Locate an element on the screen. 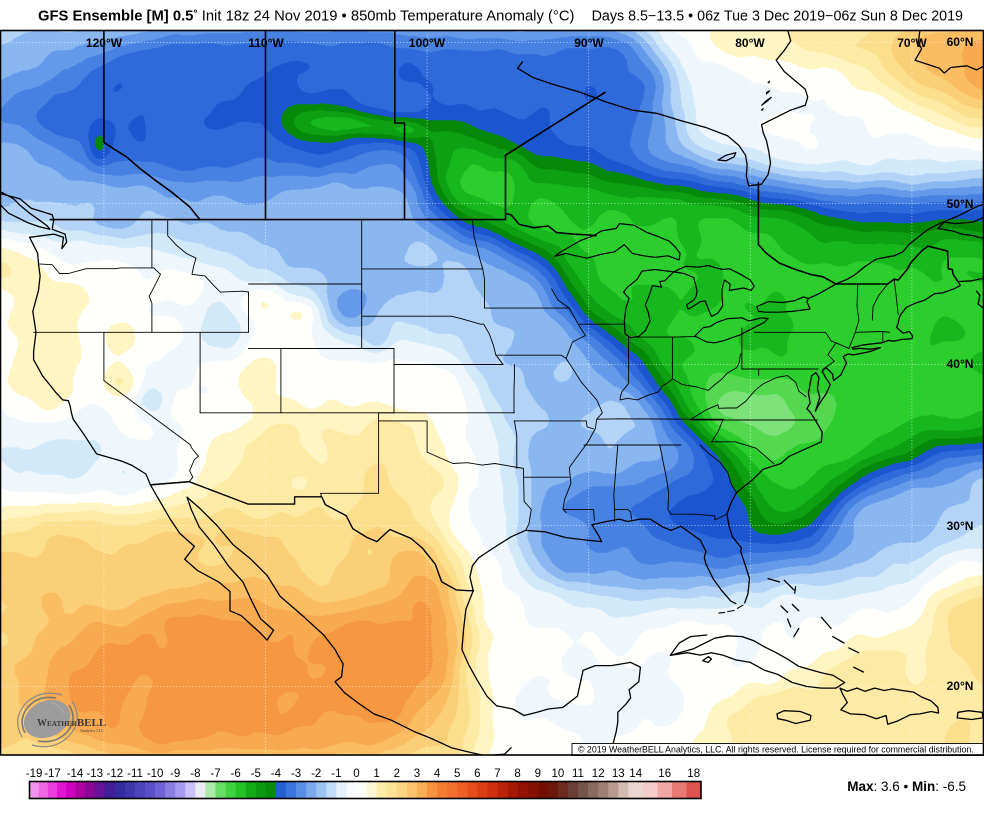 This screenshot has height=813, width=984. svg-text: -14 is located at coordinates (75, 774).